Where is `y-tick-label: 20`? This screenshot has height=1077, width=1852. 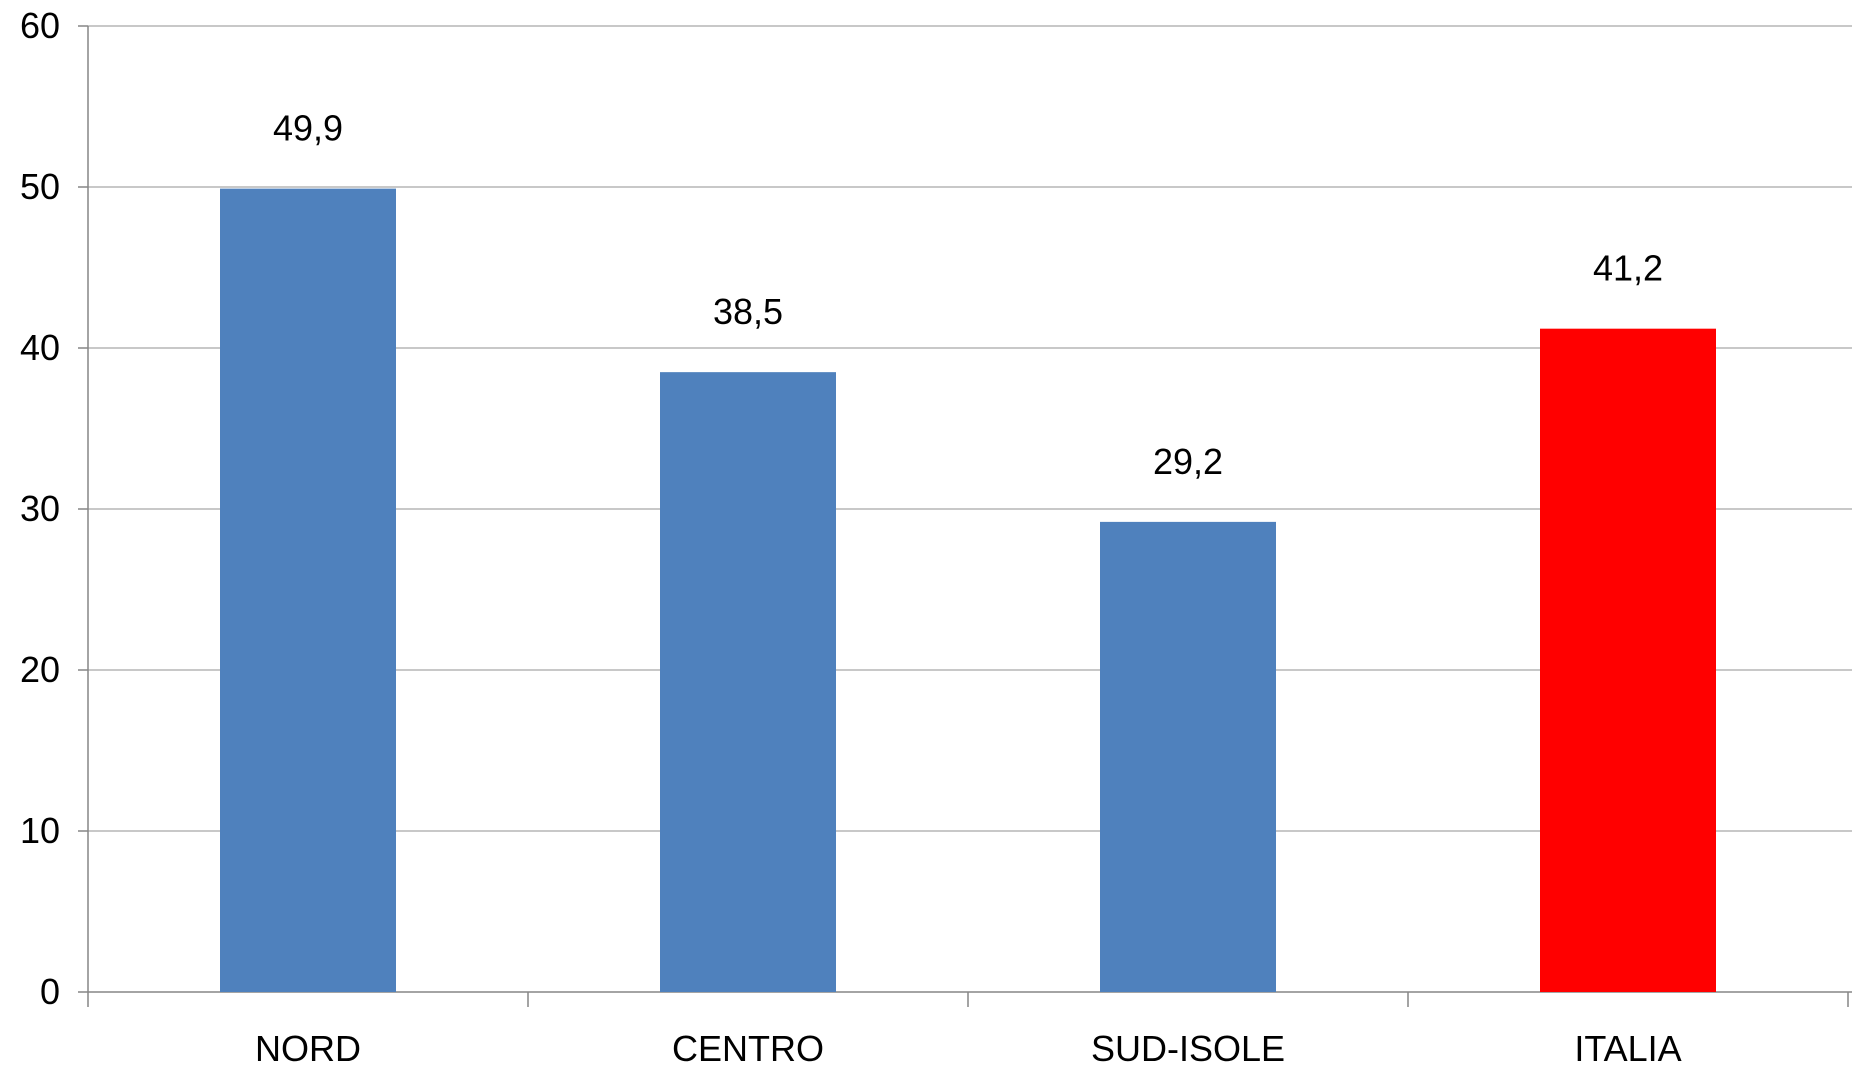 y-tick-label: 20 is located at coordinates (40, 669).